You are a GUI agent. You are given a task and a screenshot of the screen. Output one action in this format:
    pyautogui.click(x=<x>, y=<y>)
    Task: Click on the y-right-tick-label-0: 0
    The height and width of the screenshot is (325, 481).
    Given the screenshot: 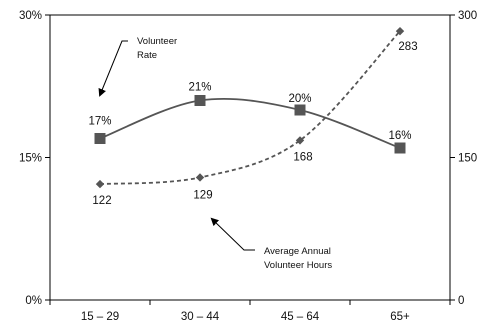 What is the action you would take?
    pyautogui.click(x=461, y=301)
    